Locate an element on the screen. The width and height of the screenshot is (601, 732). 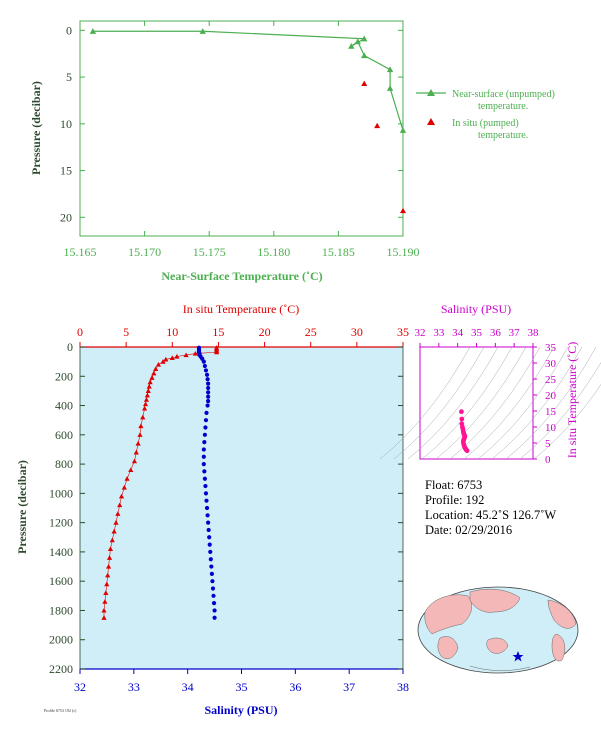
p2-ytick-label: 2000 is located at coordinates (61, 640).